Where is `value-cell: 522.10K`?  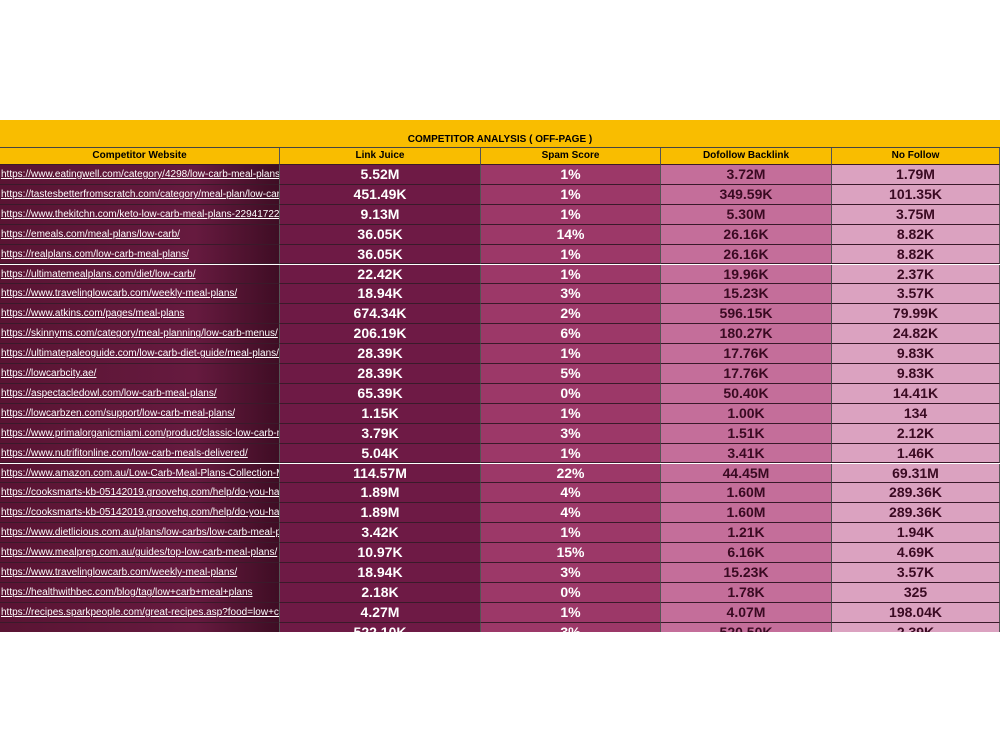 value-cell: 522.10K is located at coordinates (380, 627).